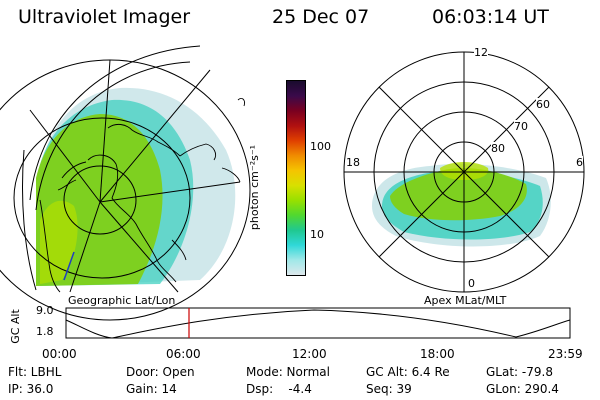 The image size is (600, 400). Describe the element at coordinates (279, 389) in the screenshot. I see `dsp-info: Dsp: -4.4` at that location.